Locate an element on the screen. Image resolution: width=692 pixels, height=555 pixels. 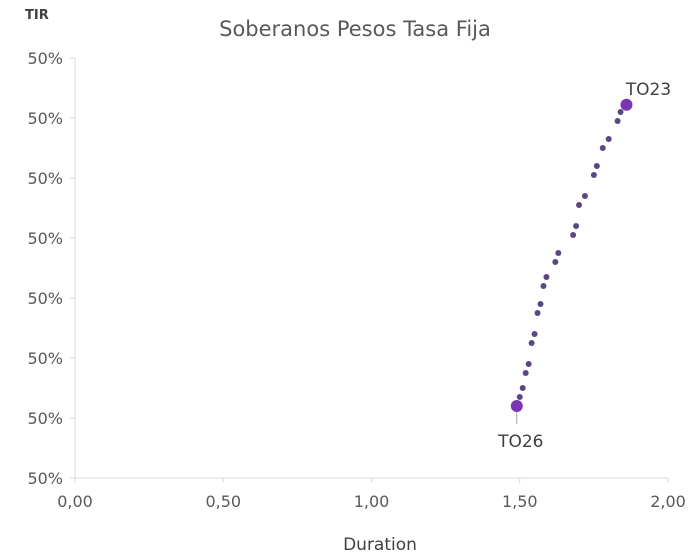
x-tick-label: 0,00 is located at coordinates (75, 501).